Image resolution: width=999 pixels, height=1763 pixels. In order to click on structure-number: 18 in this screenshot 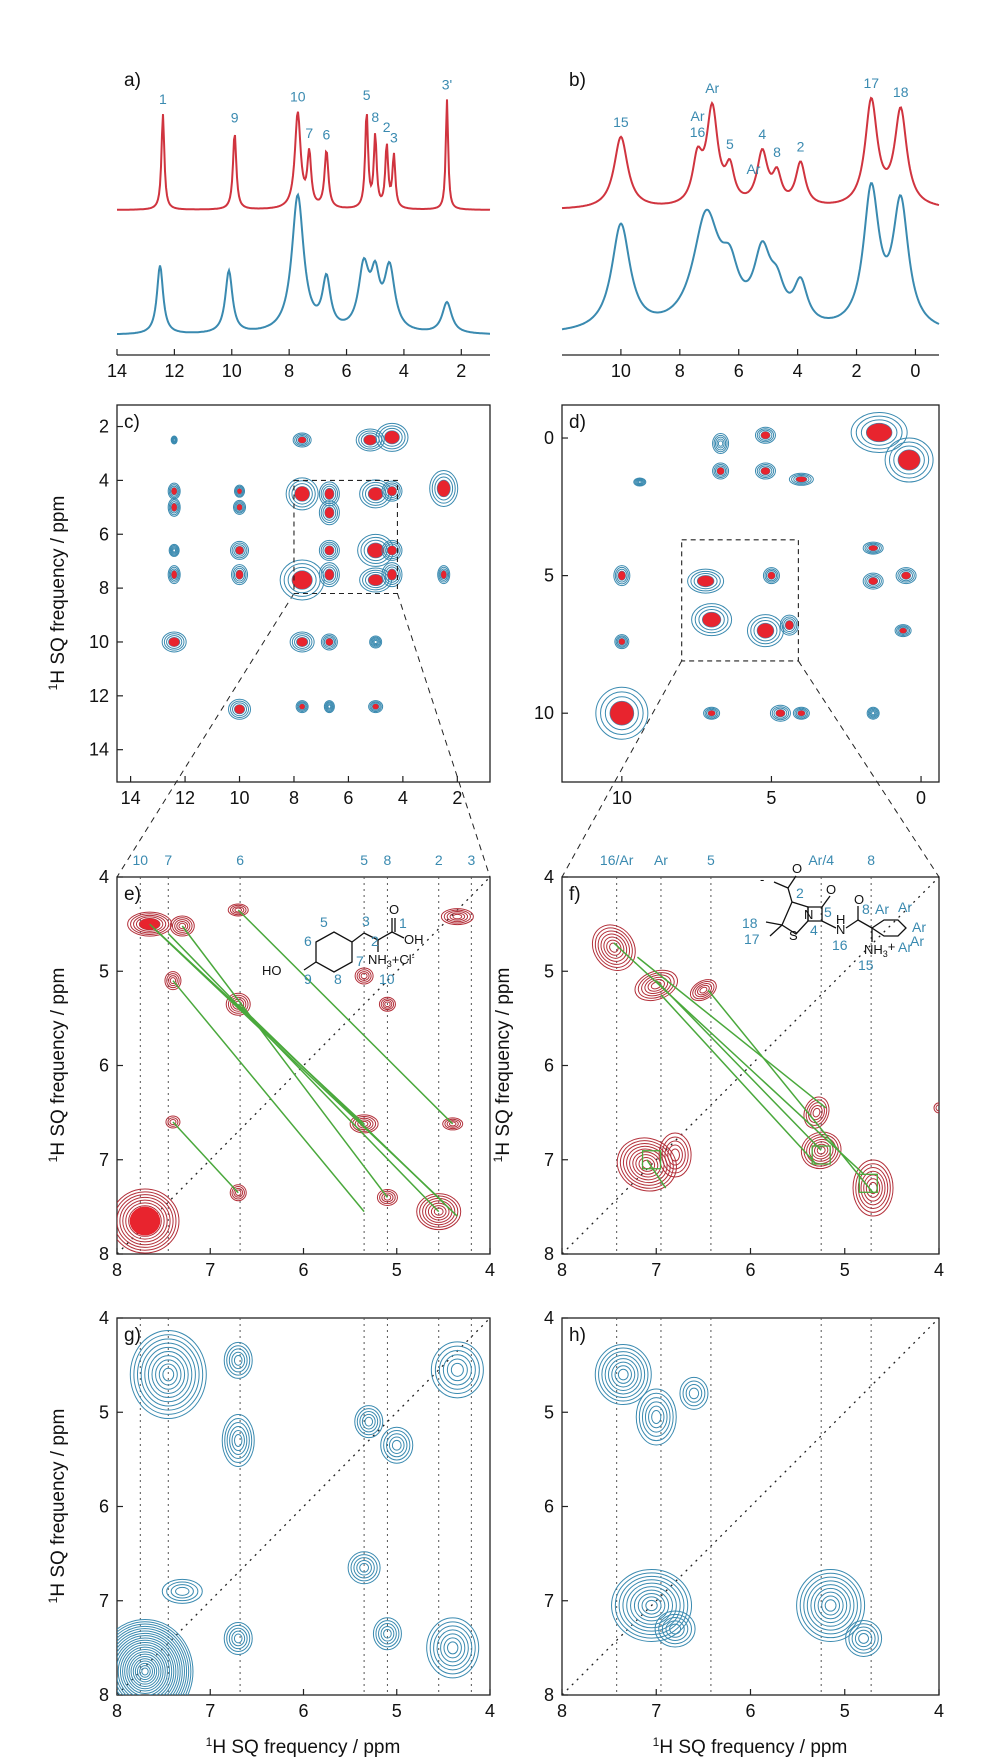, I will do `click(750, 923)`.